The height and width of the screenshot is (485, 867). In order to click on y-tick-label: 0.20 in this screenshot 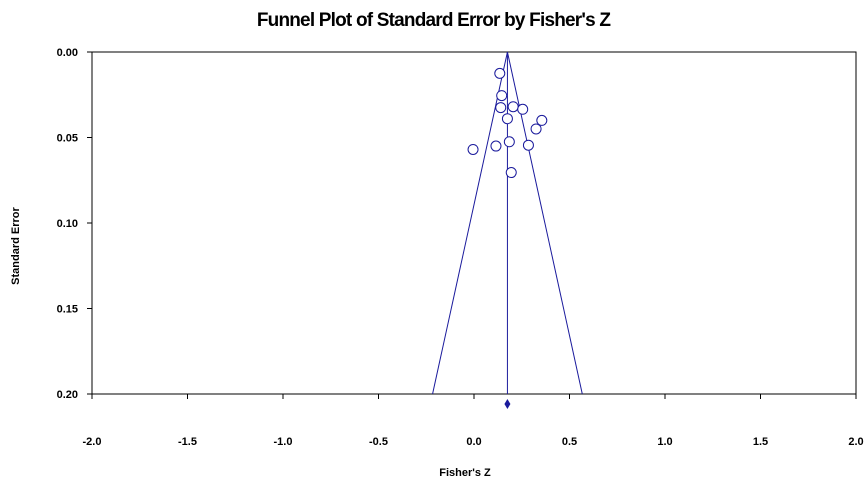, I will do `click(67, 395)`.